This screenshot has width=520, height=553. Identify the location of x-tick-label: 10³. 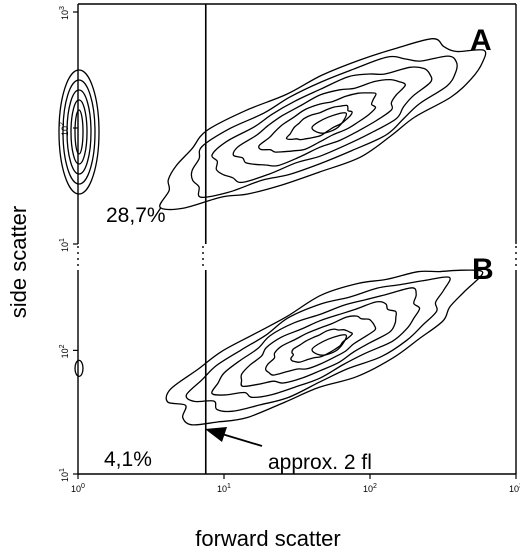
(514, 488).